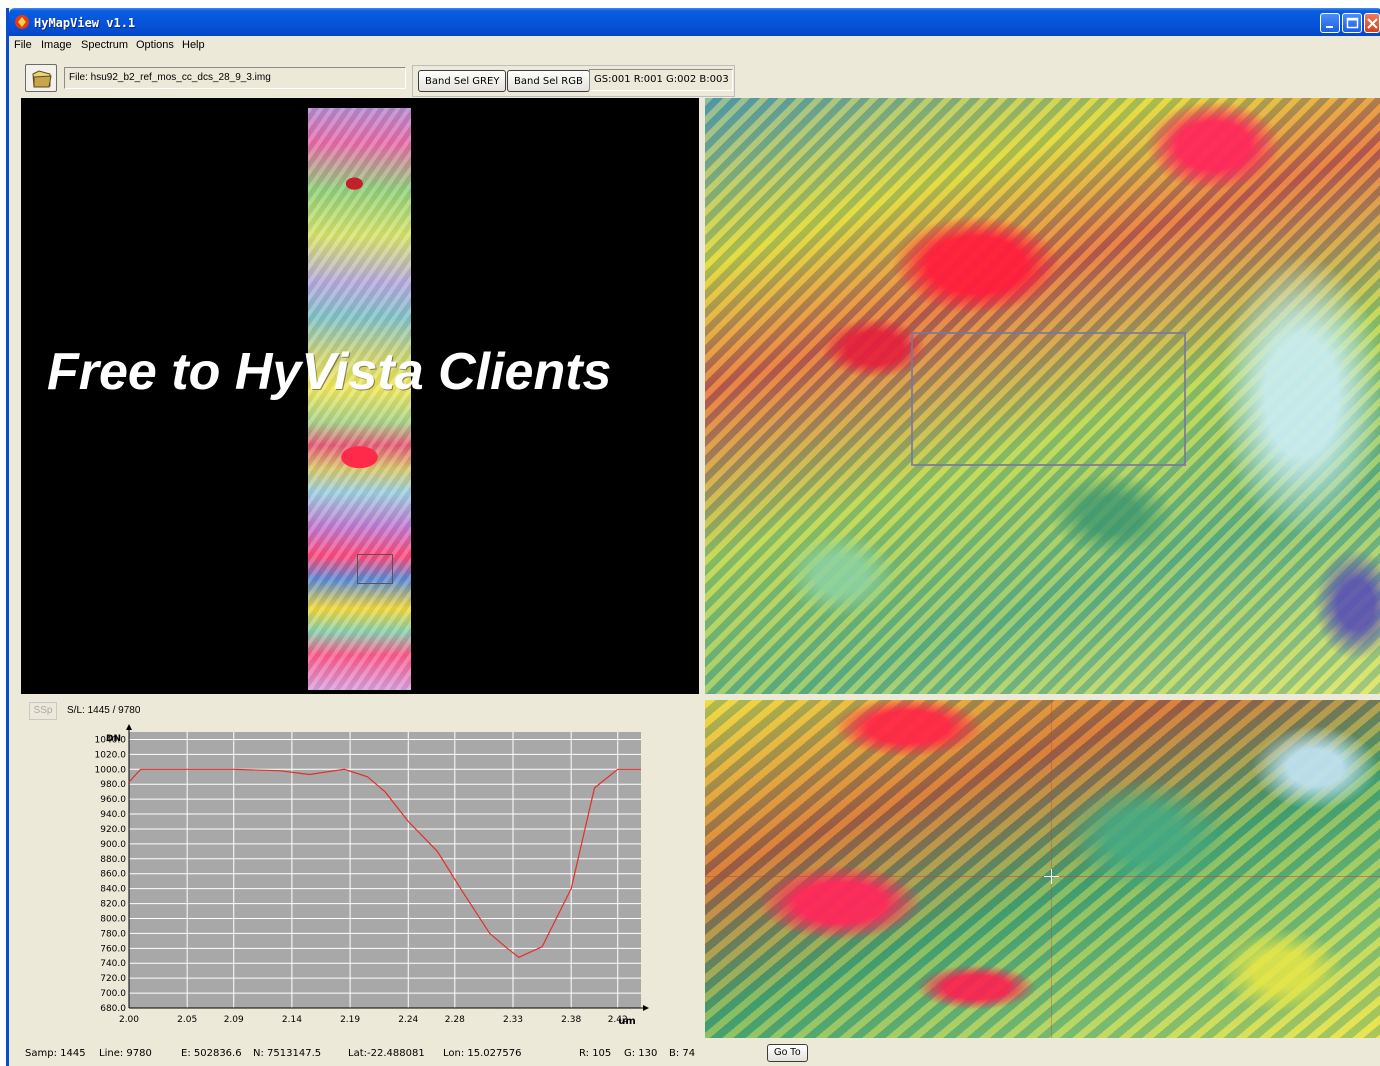 The image size is (1380, 1066). I want to click on menu-options: Options, so click(155, 45).